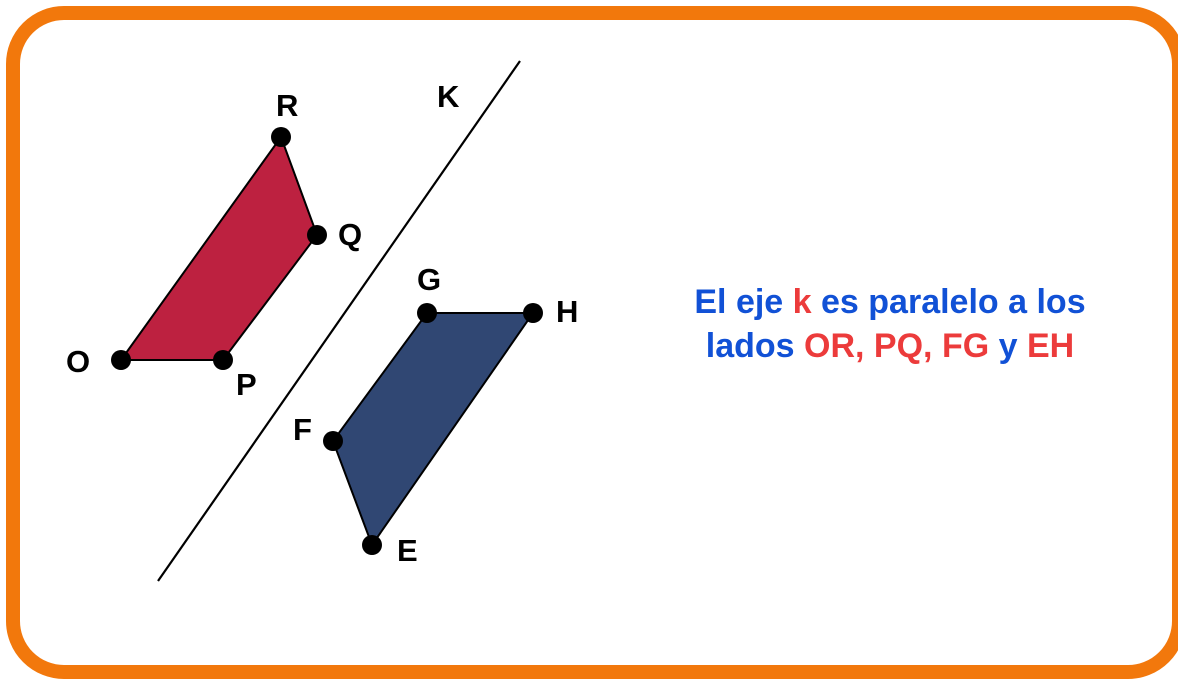  What do you see at coordinates (121, 360) in the screenshot?
I see `point-o` at bounding box center [121, 360].